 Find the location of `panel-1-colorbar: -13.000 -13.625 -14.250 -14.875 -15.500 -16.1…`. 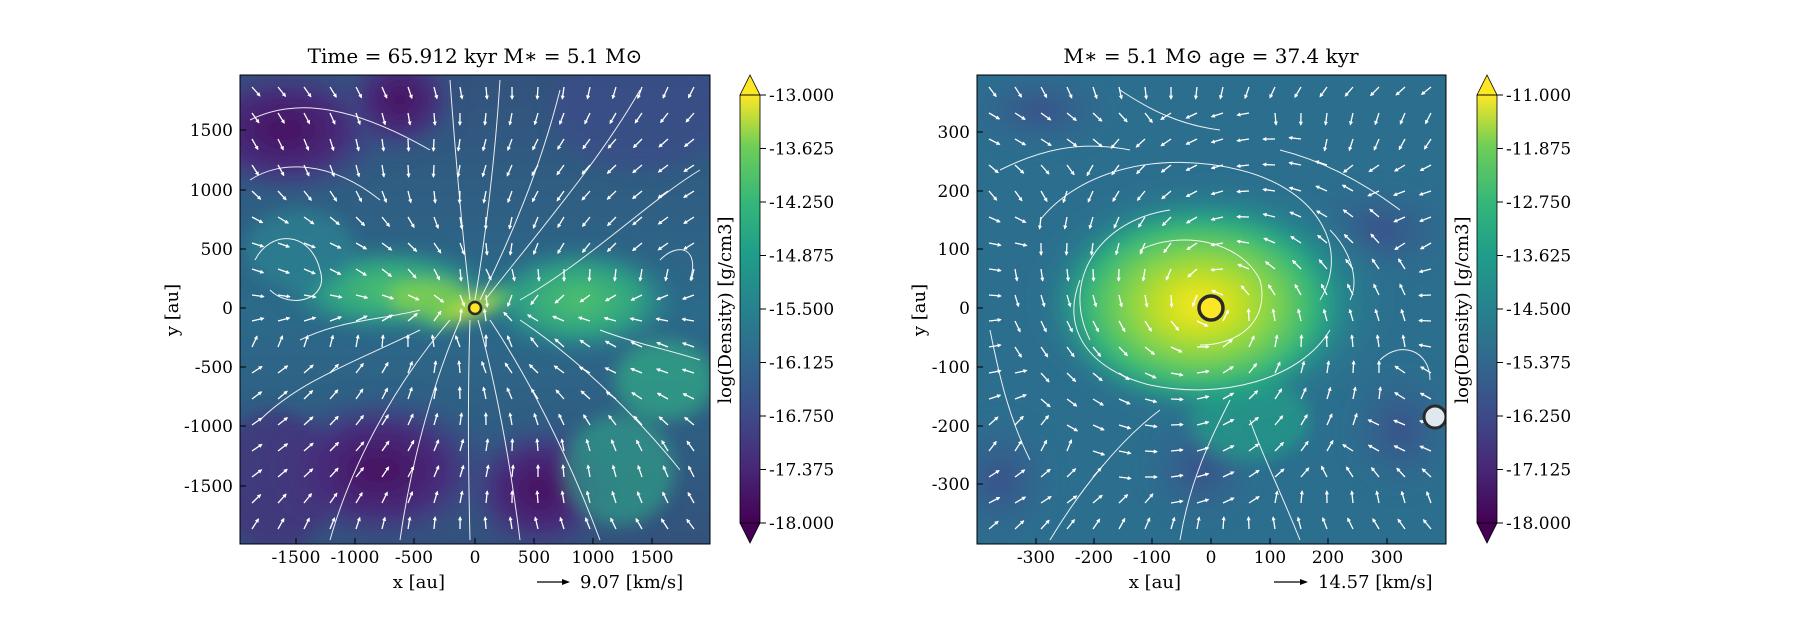

panel-1-colorbar: -13.000 -13.625 -14.250 -14.875 -15.500 -16.1… is located at coordinates (774, 309).